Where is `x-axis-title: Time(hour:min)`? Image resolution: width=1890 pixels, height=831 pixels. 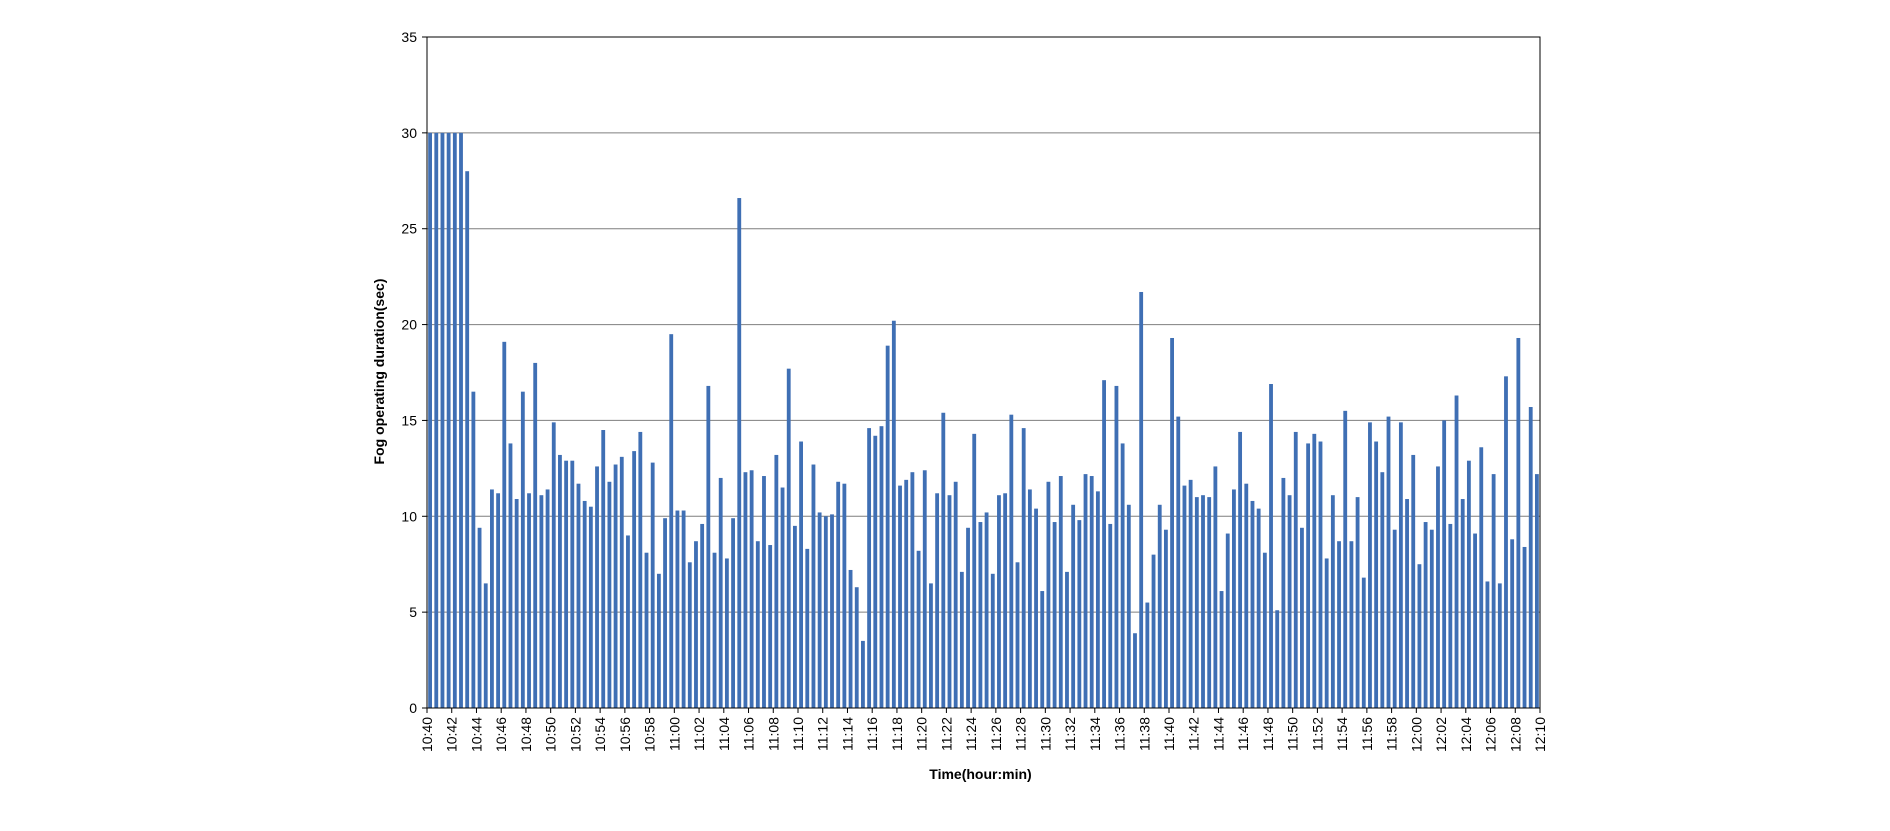
x-axis-title: Time(hour:min) is located at coordinates (980, 774).